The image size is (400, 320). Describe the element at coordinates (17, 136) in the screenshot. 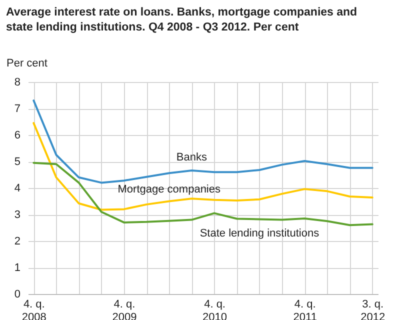

I see `y-tick-label: 6` at that location.